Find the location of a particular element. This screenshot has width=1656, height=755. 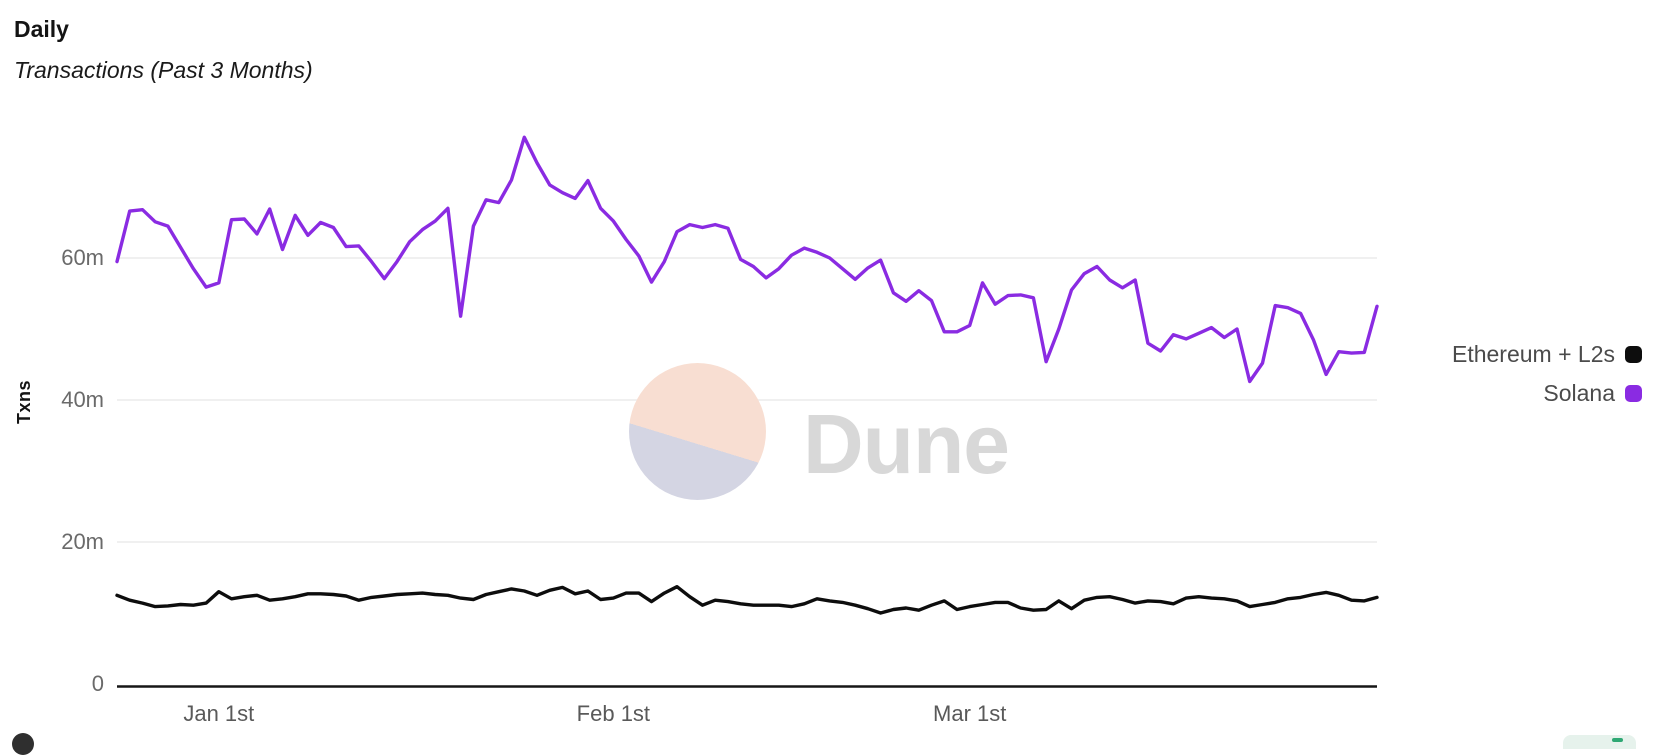

y-tick-label: 60m is located at coordinates (82, 257).